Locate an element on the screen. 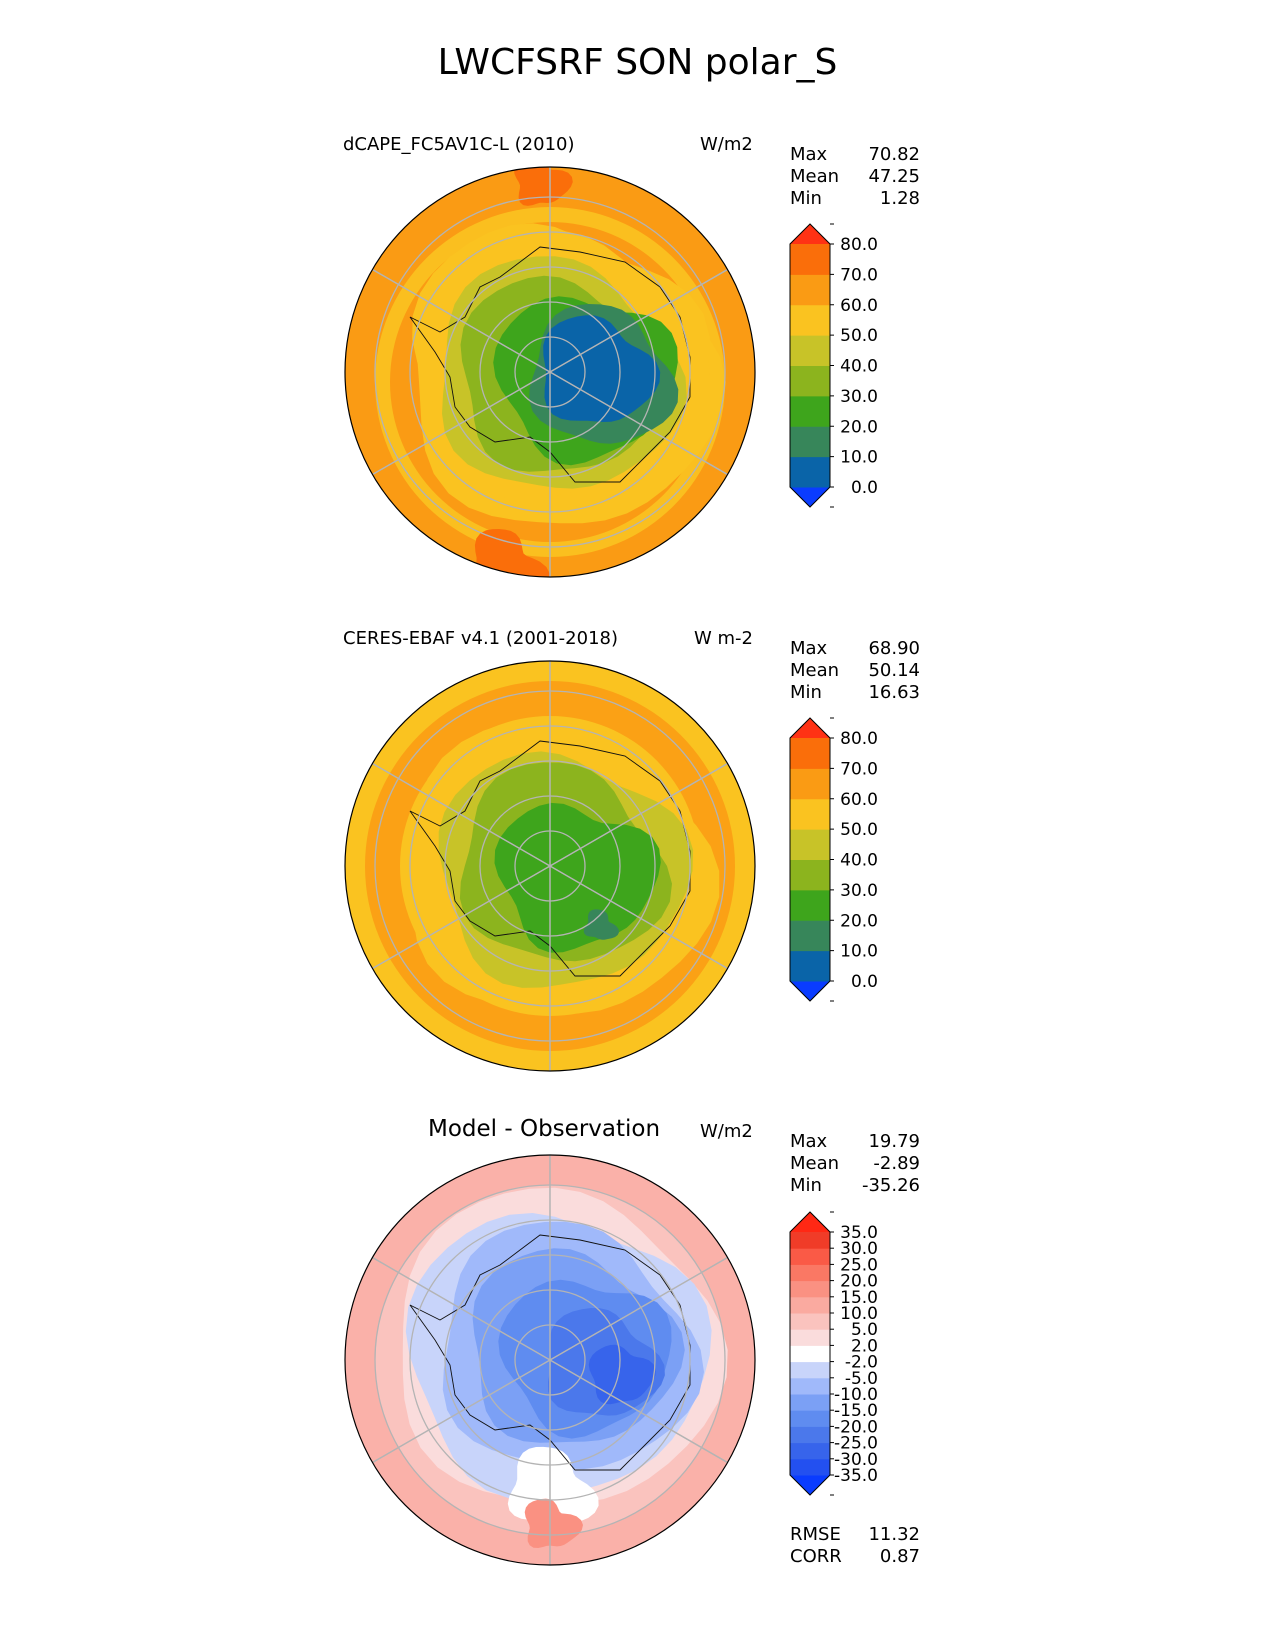 The image size is (1275, 1650). map-2-field is located at coordinates (550, 866).